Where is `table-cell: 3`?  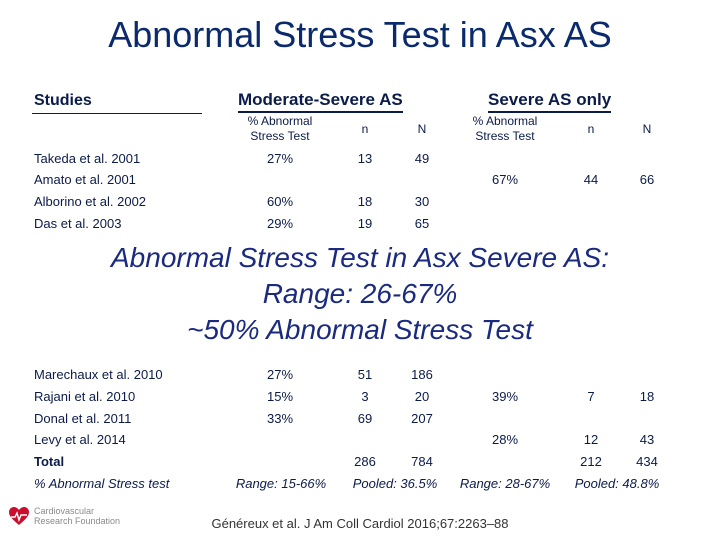
table-cell: 3 is located at coordinates (365, 396).